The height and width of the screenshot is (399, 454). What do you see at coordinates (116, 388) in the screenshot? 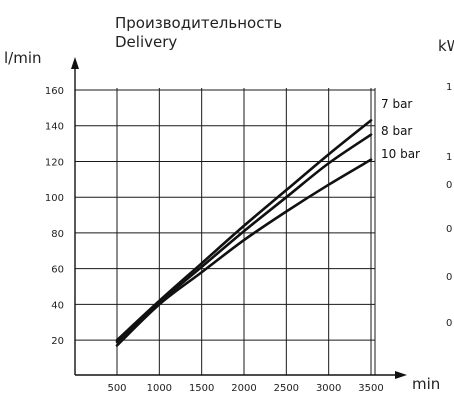
I see `x-tick-label: 500` at bounding box center [116, 388].